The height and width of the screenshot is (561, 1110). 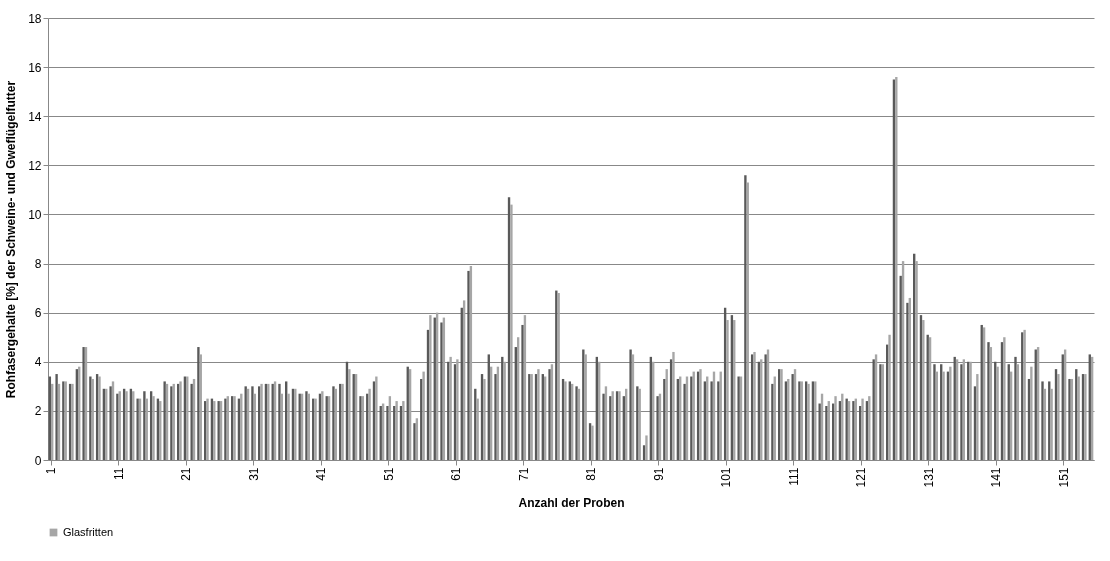 What do you see at coordinates (186, 474) in the screenshot?
I see `x-tick-label: 21` at bounding box center [186, 474].